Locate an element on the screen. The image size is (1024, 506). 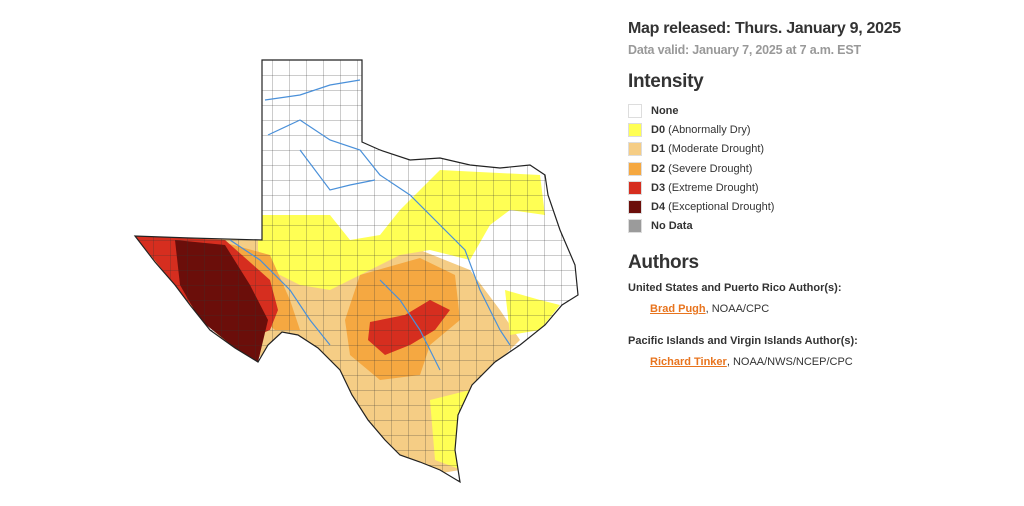
author-link: Richard Tinker is located at coordinates (688, 362).